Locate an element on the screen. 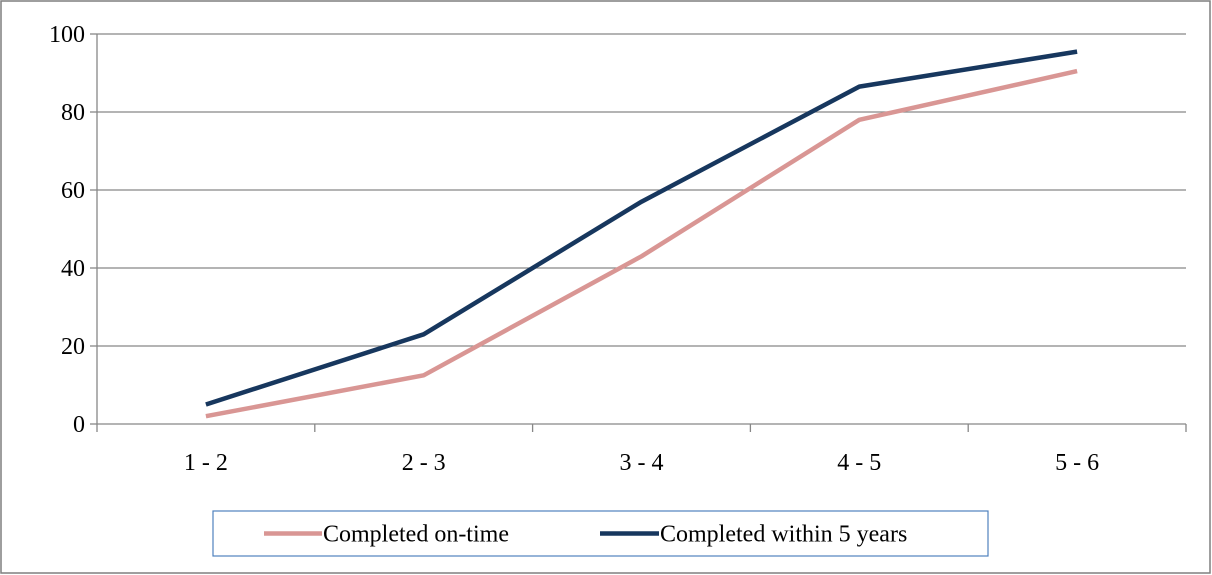 This screenshot has width=1212, height=575. legend-label-1: Completed within 5 years is located at coordinates (783, 535).